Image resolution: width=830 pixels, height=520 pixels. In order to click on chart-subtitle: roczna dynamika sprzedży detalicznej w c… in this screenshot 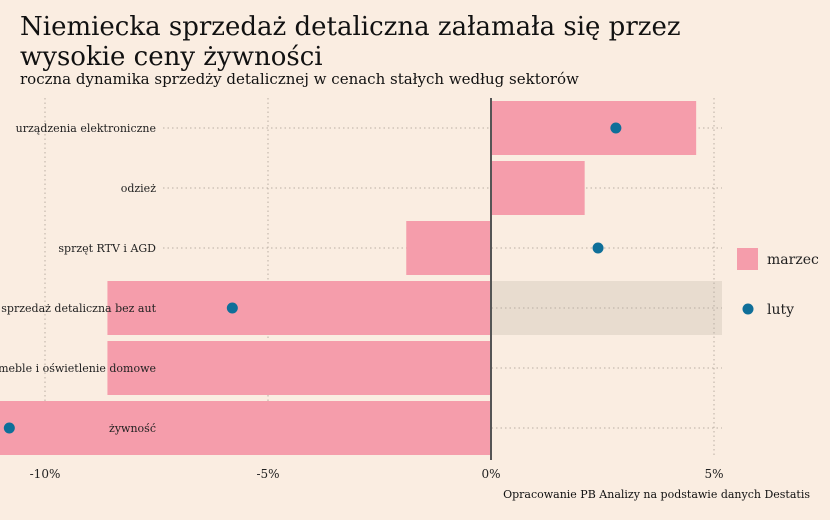, I will do `click(299, 79)`.